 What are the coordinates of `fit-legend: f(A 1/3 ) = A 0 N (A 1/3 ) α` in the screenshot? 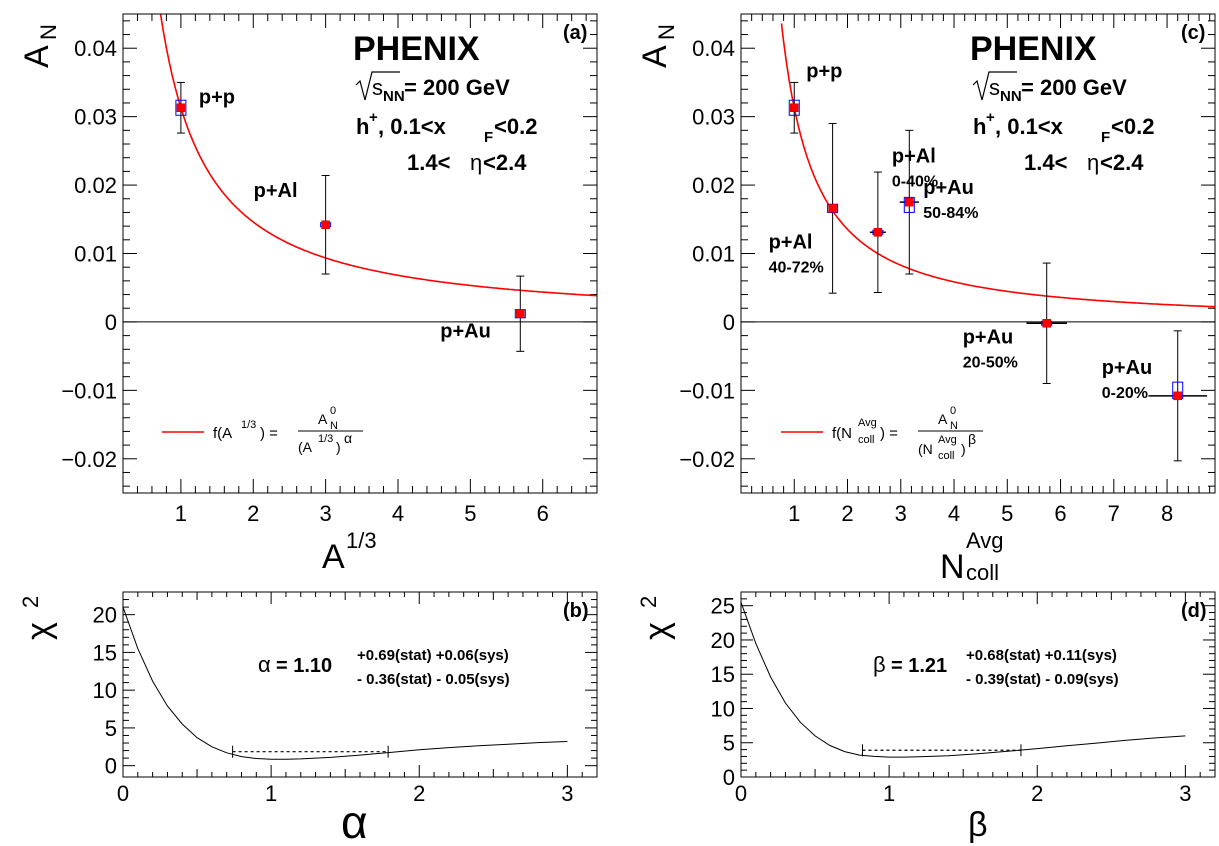 It's located at (262, 430).